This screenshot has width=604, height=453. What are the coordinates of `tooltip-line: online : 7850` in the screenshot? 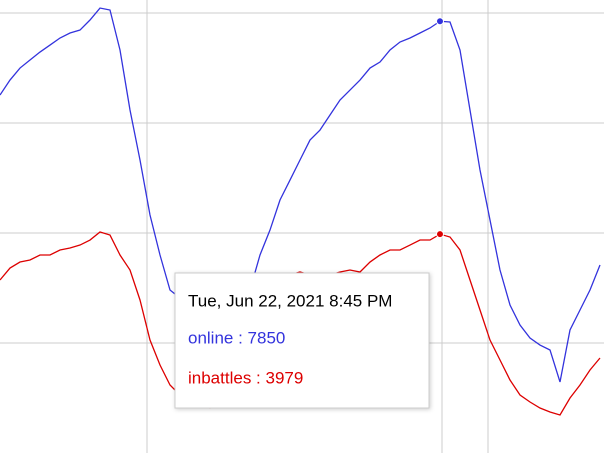 It's located at (236, 337).